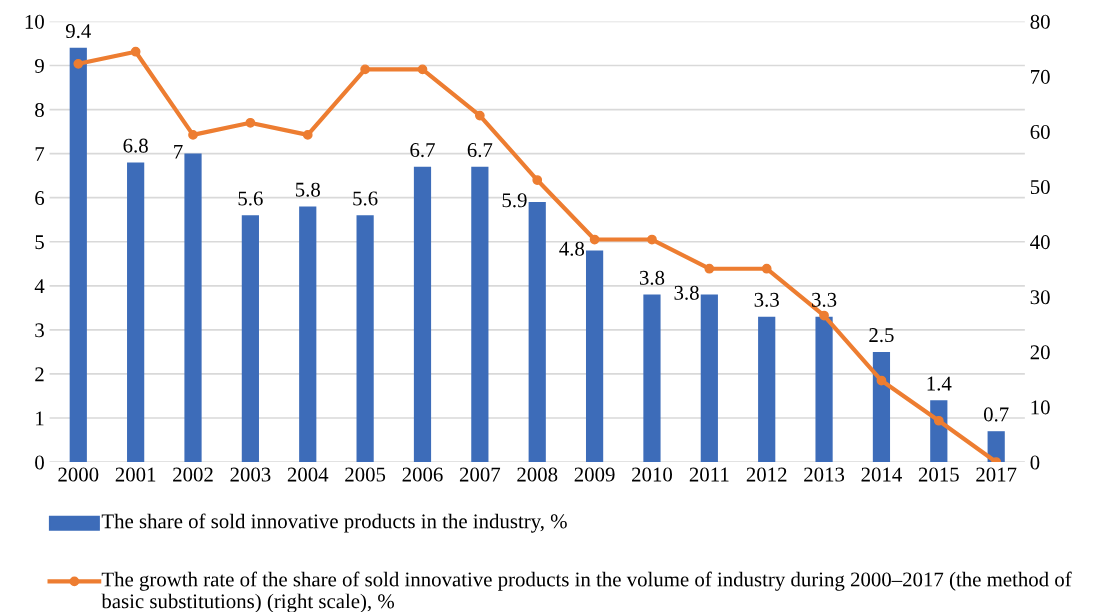  Describe the element at coordinates (307, 189) in the screenshot. I see `data-label: 5.8` at that location.